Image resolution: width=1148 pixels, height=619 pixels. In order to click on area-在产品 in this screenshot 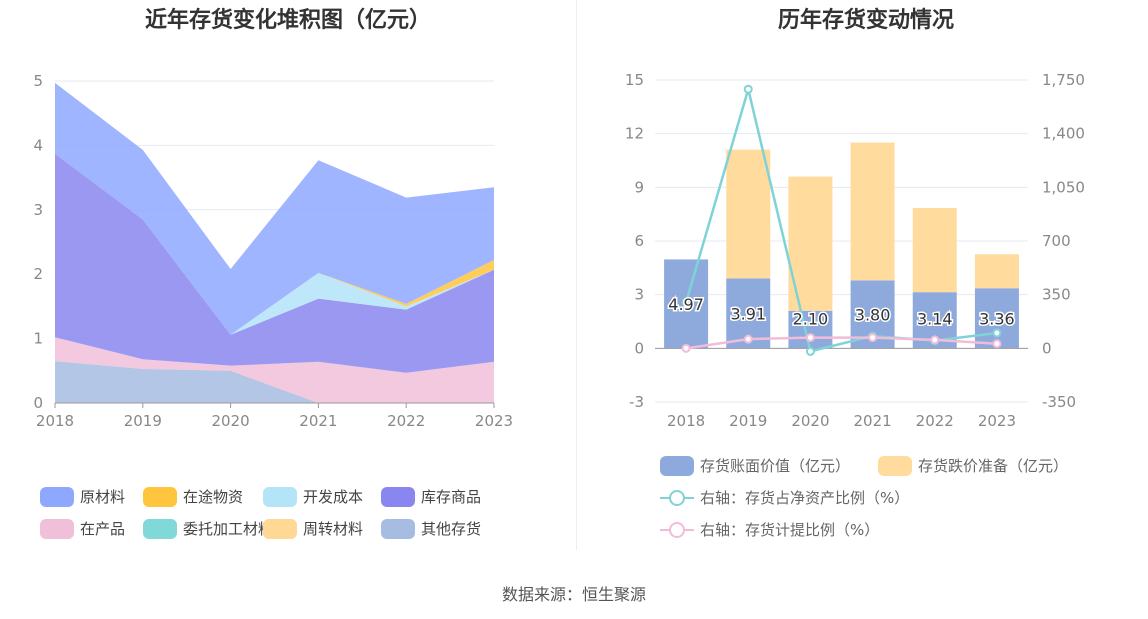, I will do `click(274, 370)`.